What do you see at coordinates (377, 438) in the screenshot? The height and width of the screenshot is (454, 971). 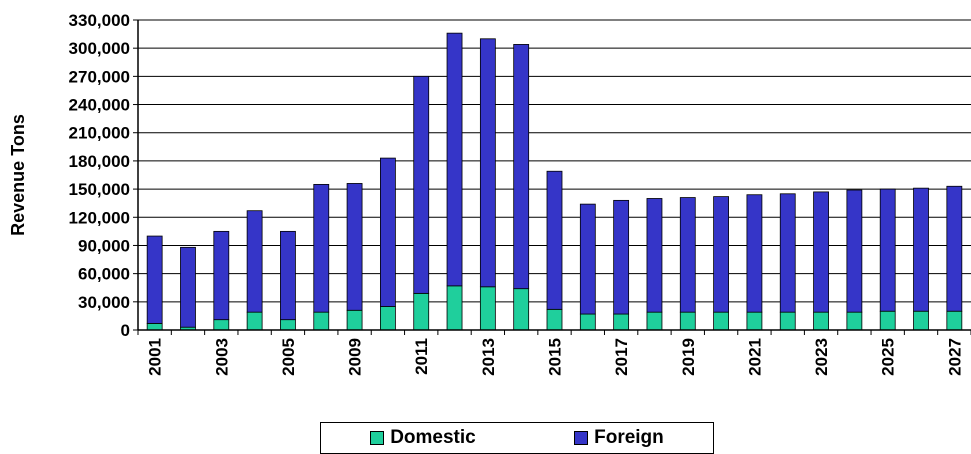 I see `legend-swatch-domestic` at bounding box center [377, 438].